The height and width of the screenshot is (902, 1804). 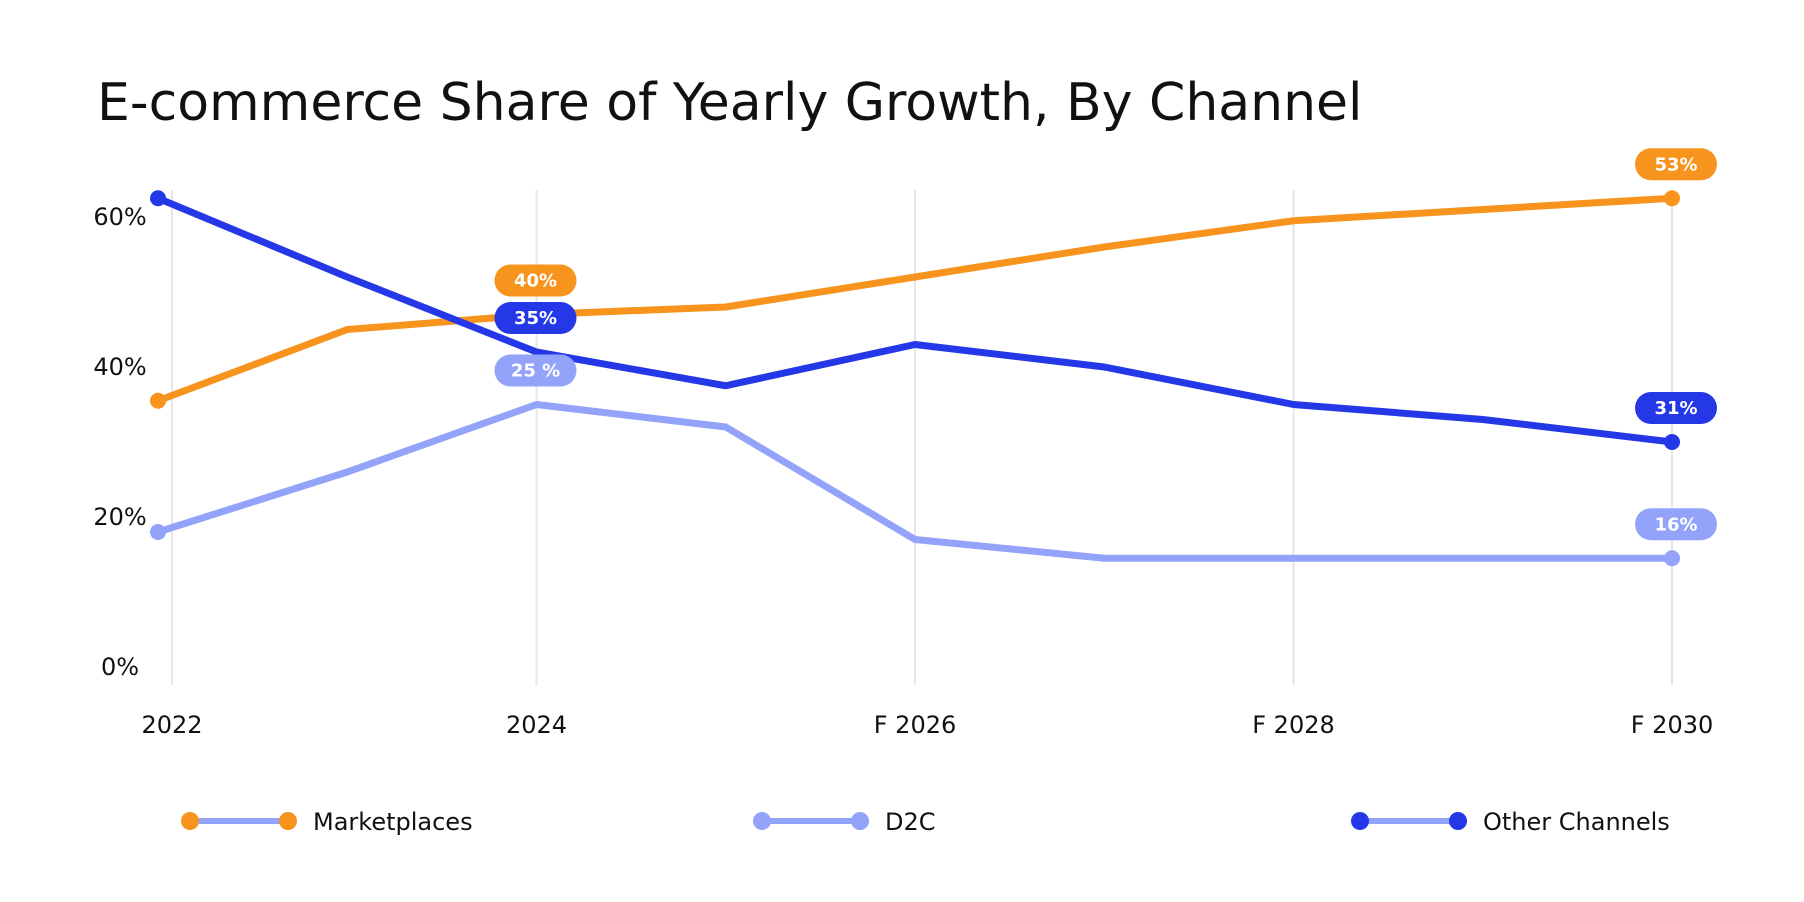 I want to click on data-label-text: 16%, so click(x=1675, y=524).